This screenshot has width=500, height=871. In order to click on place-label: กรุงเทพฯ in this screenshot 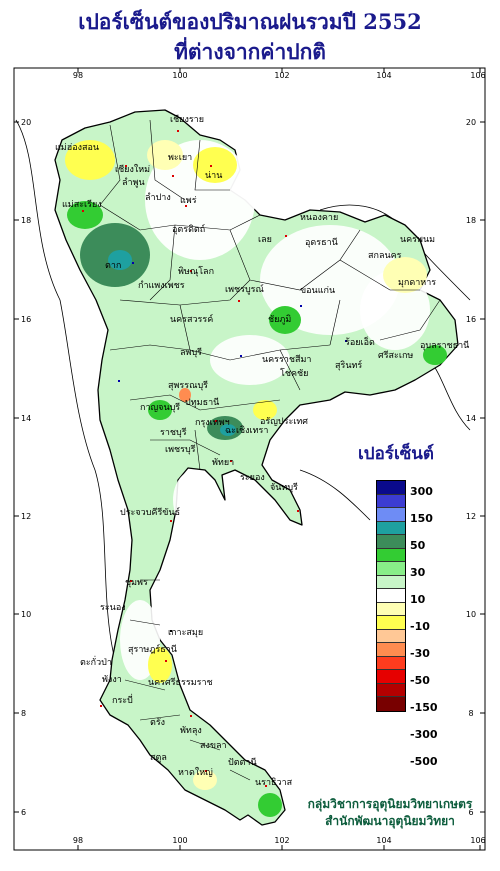, I will do `click(212, 423)`.